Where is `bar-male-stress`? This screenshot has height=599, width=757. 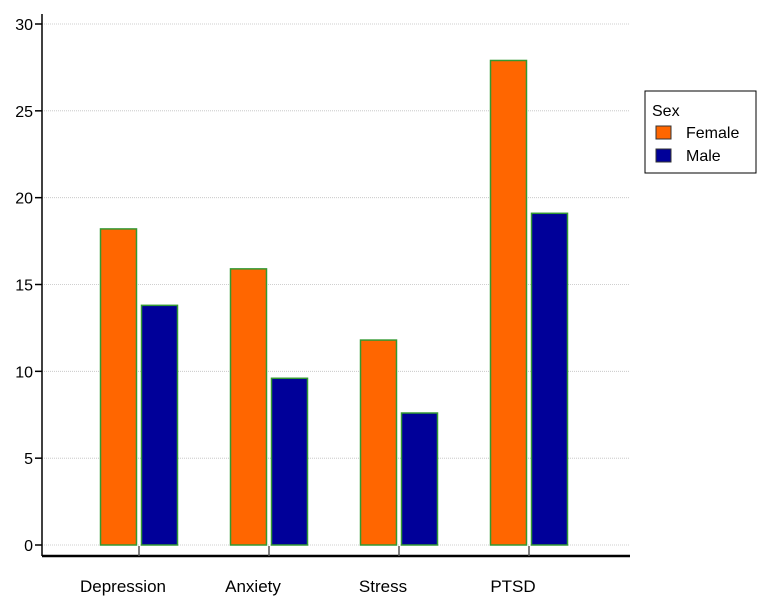 bar-male-stress is located at coordinates (419, 479).